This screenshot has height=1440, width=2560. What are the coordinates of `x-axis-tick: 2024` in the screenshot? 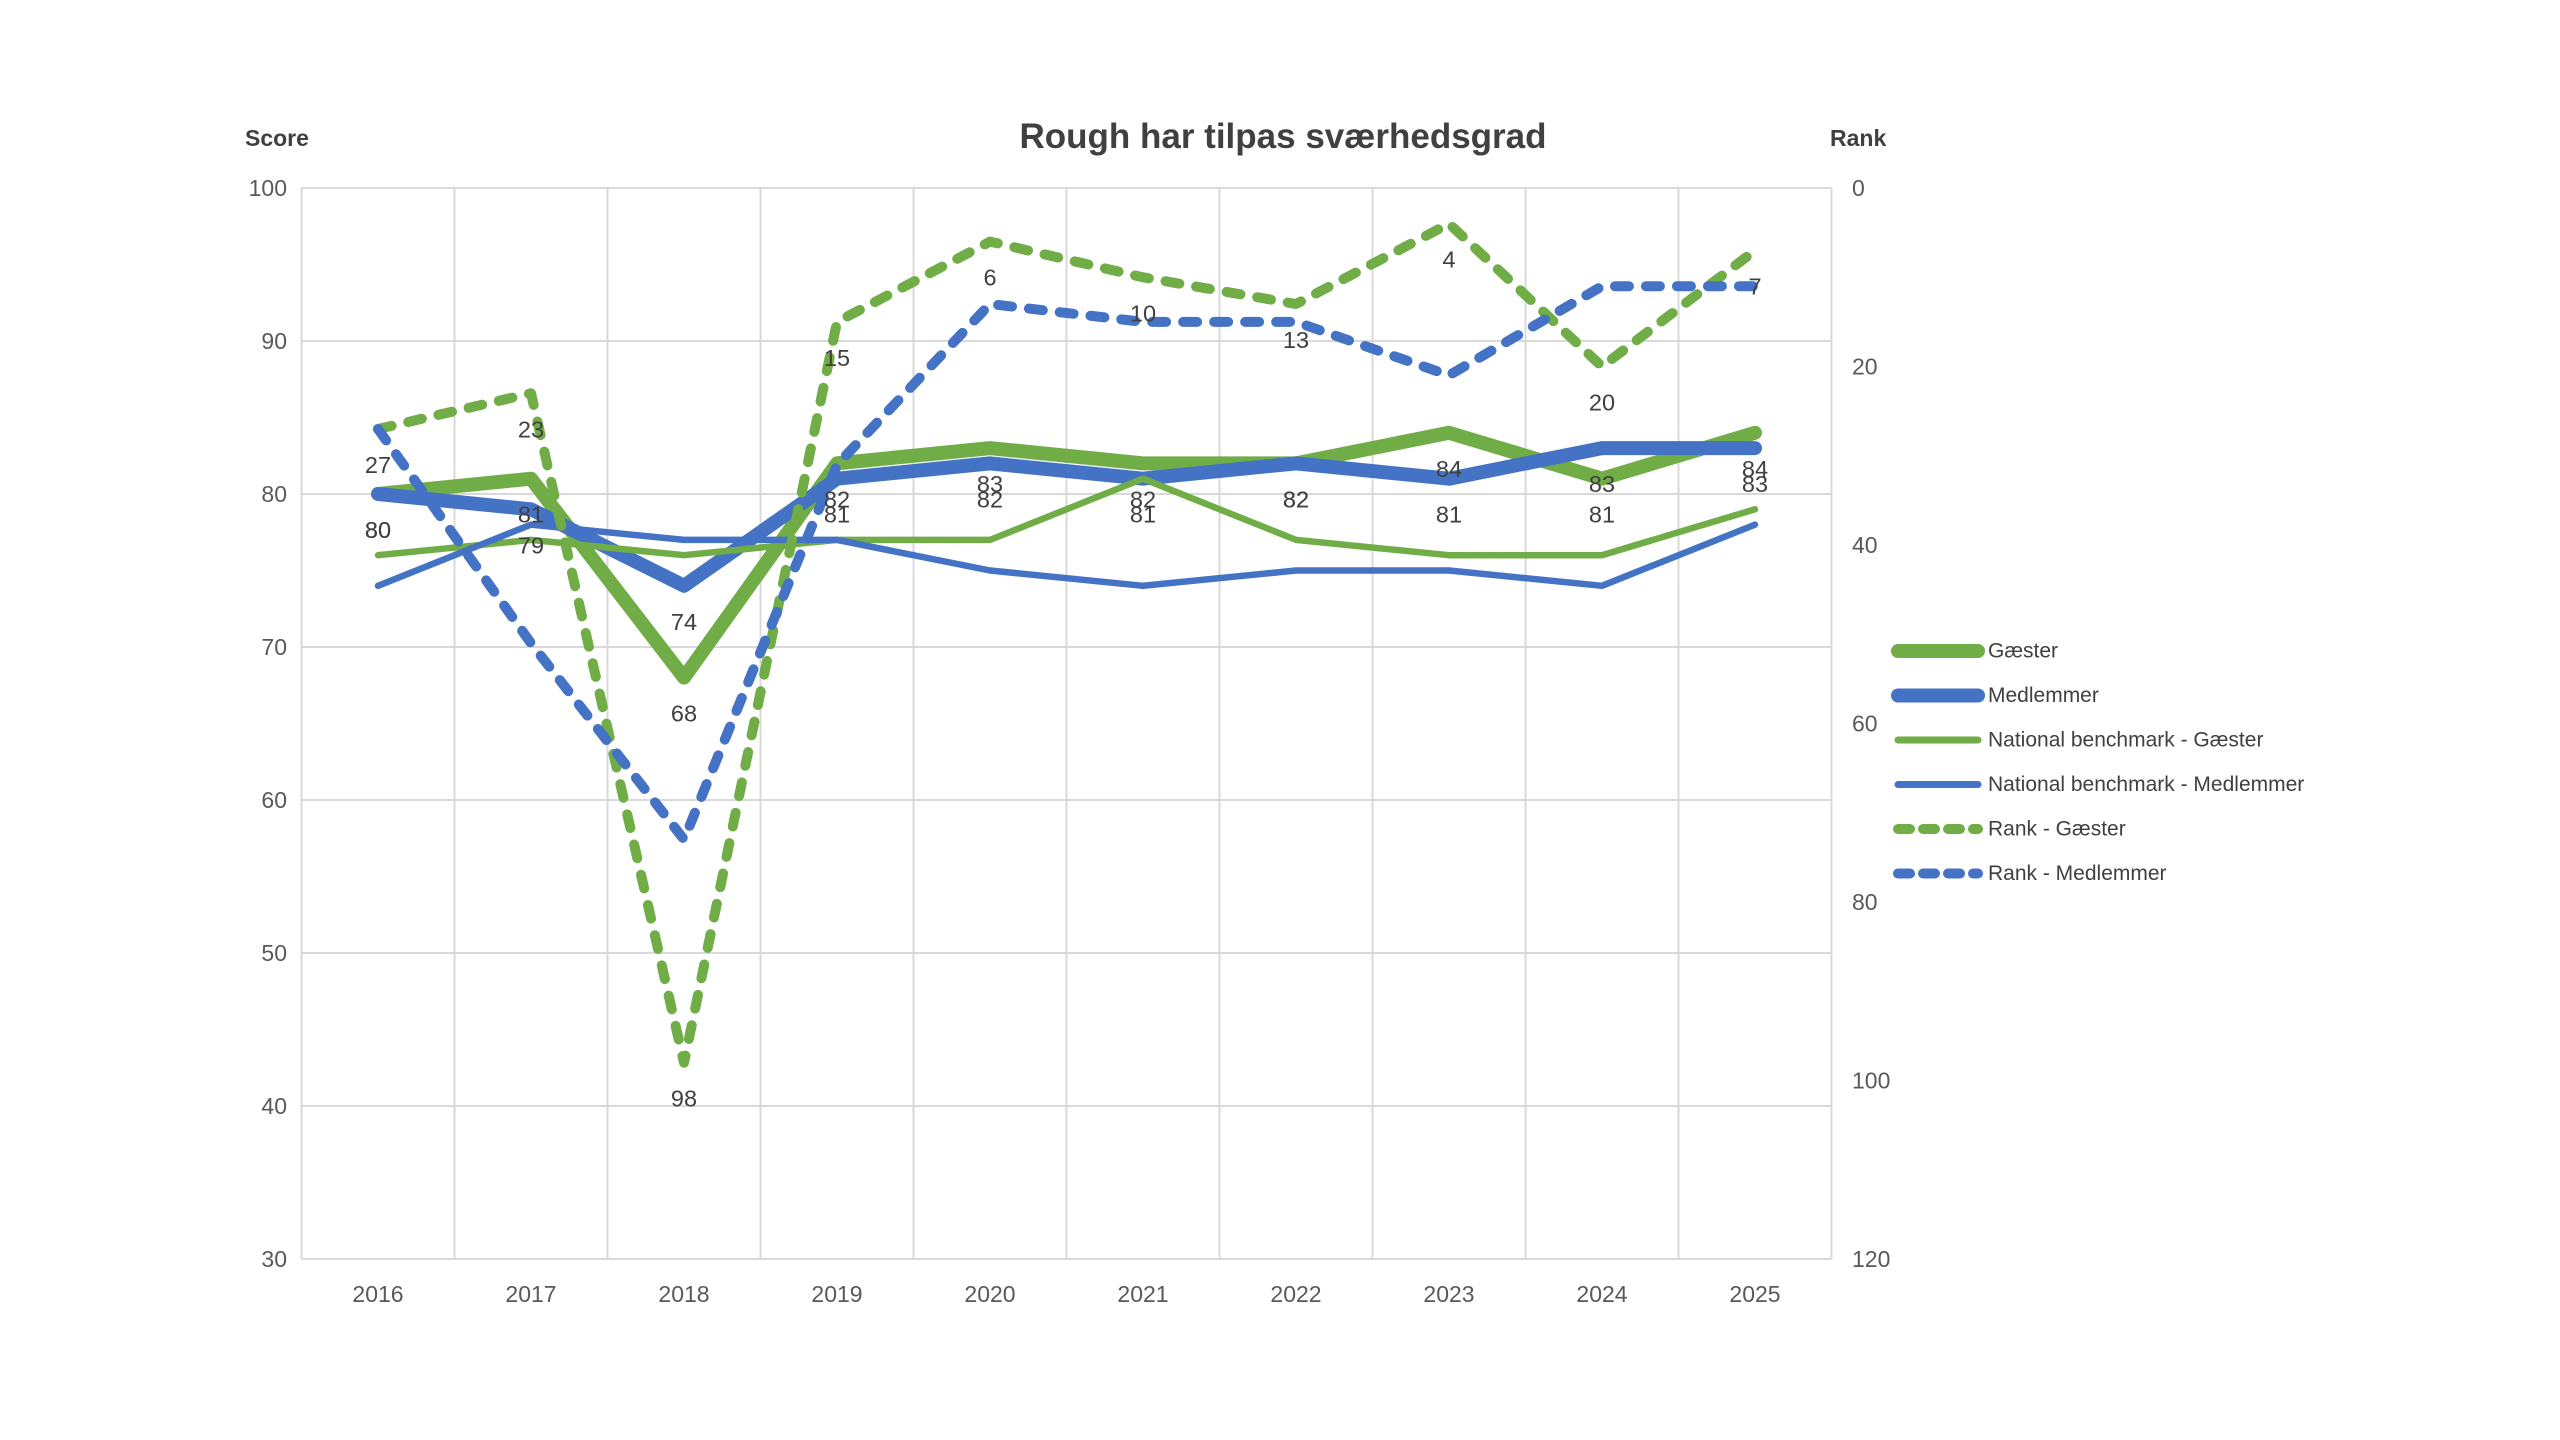 It's located at (1601, 1294).